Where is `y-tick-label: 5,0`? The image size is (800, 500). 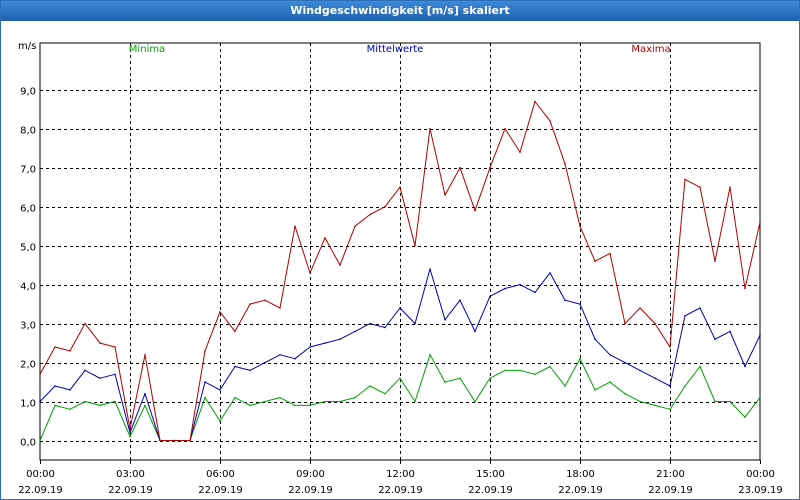 y-tick-label: 5,0 is located at coordinates (28, 248).